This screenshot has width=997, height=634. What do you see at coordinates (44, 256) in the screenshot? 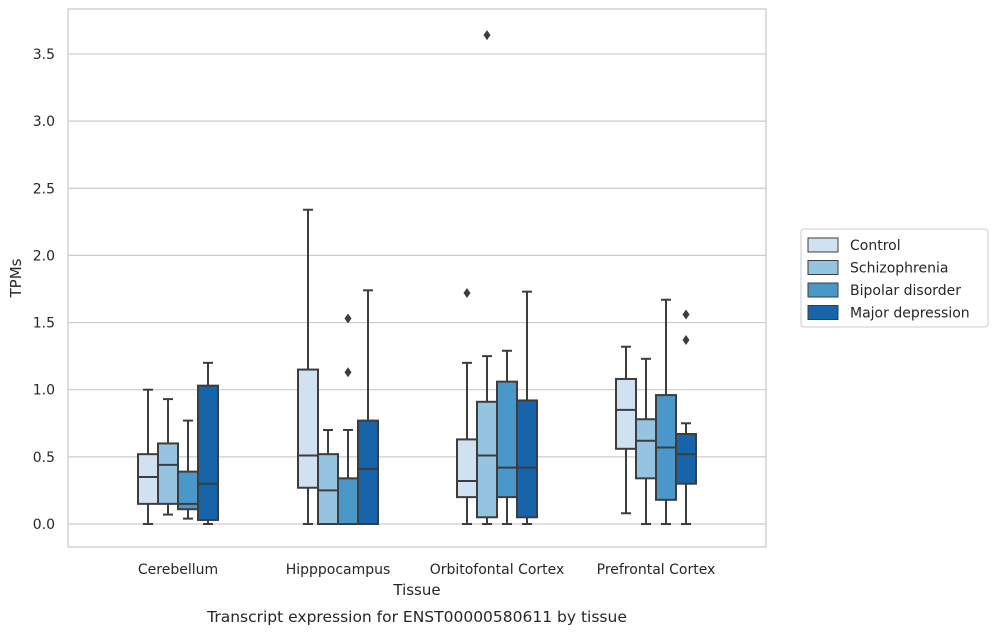
I see `y-tick-label: 2.0` at bounding box center [44, 256].